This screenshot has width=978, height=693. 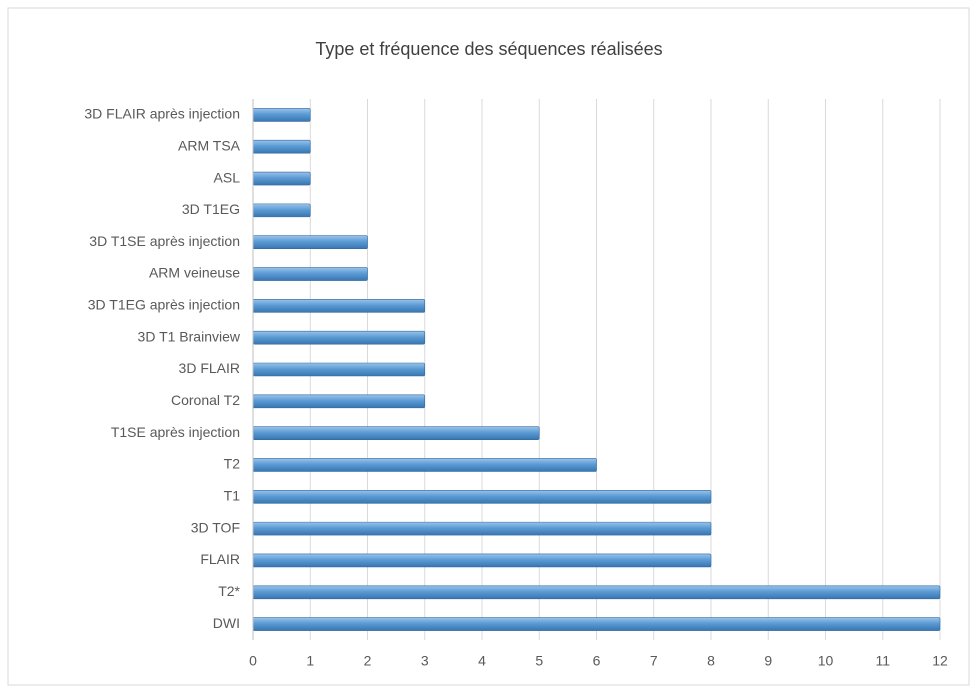 I want to click on y-tick-label: Coronal T2, so click(x=205, y=400).